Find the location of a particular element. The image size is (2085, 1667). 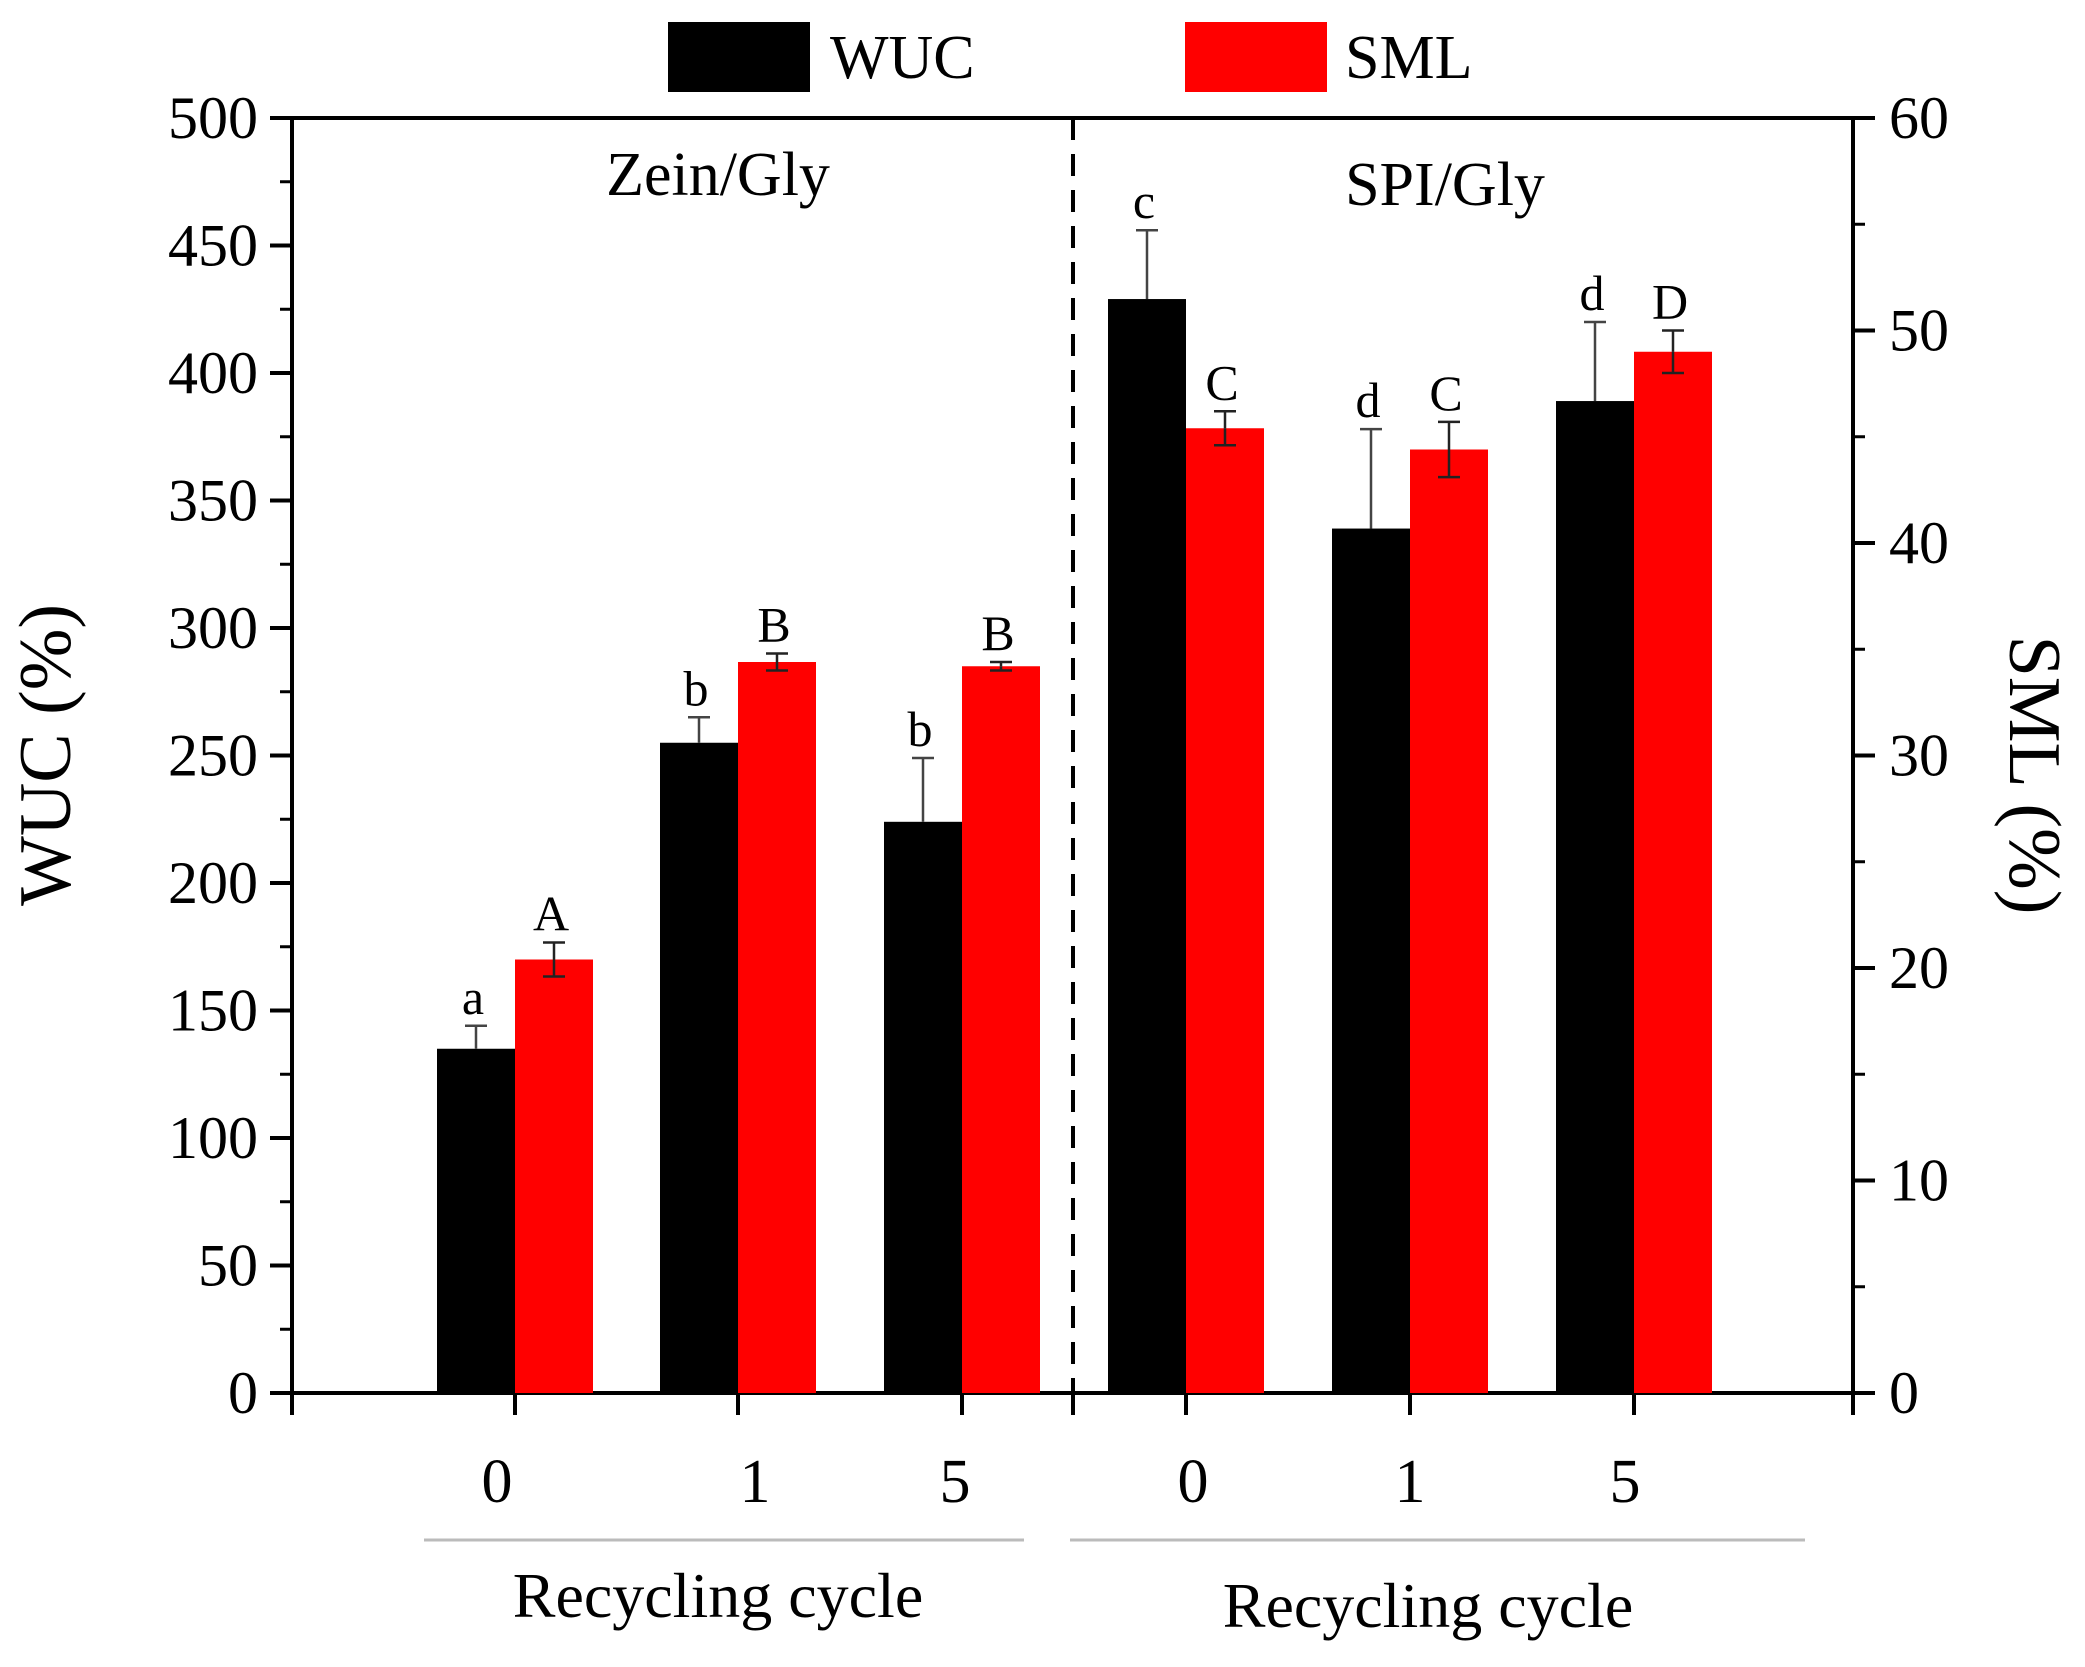

x-axis-title-zein: Recycling cycle is located at coordinates (718, 1595).